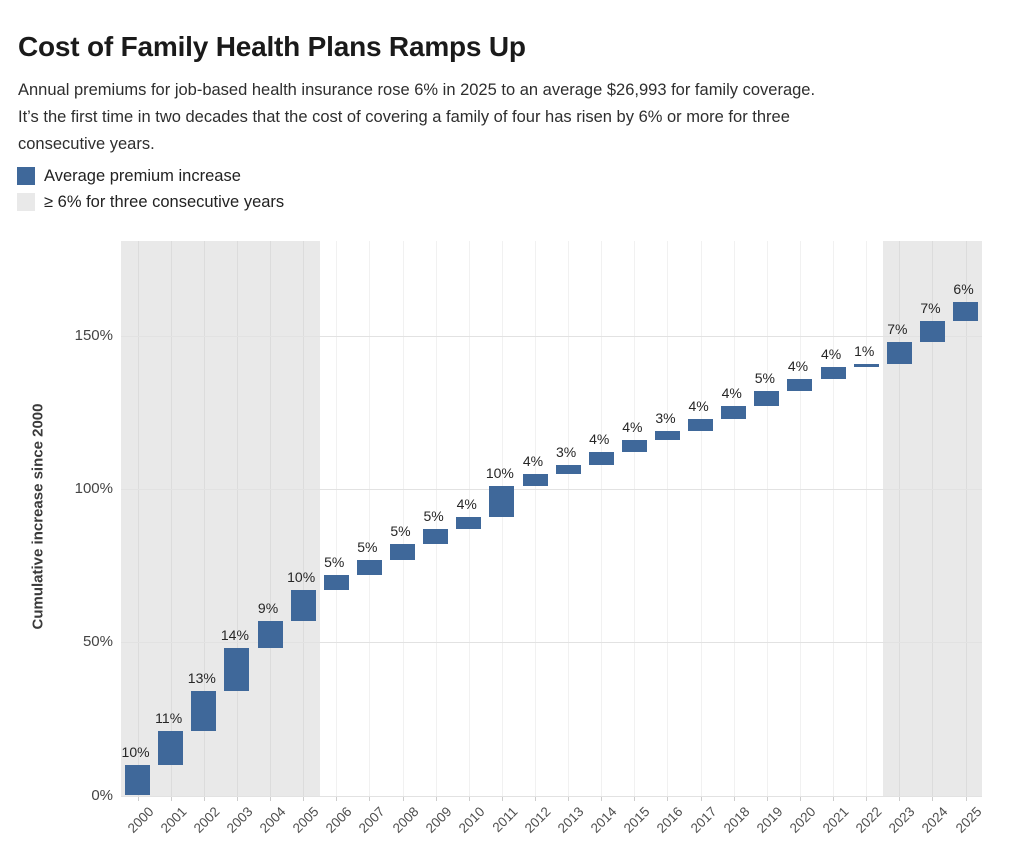  What do you see at coordinates (634, 446) in the screenshot?
I see `bar-2015` at bounding box center [634, 446].